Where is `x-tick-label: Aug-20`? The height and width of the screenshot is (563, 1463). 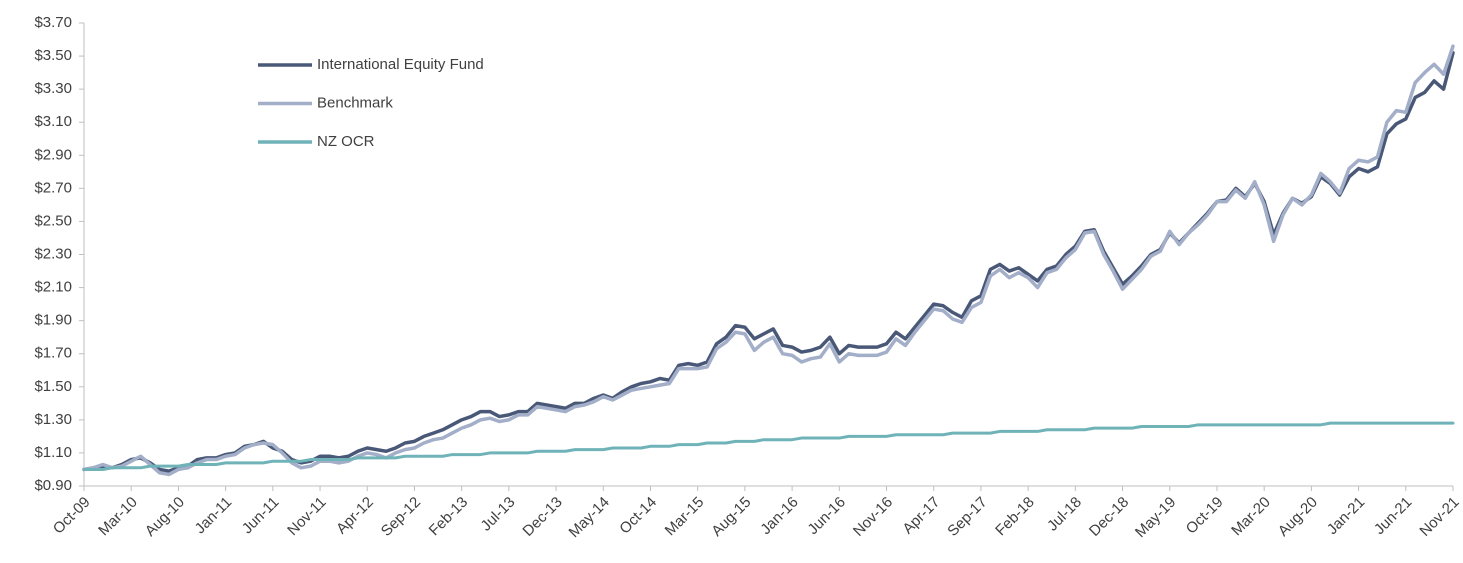
x-tick-label: Aug-20 is located at coordinates (1298, 517).